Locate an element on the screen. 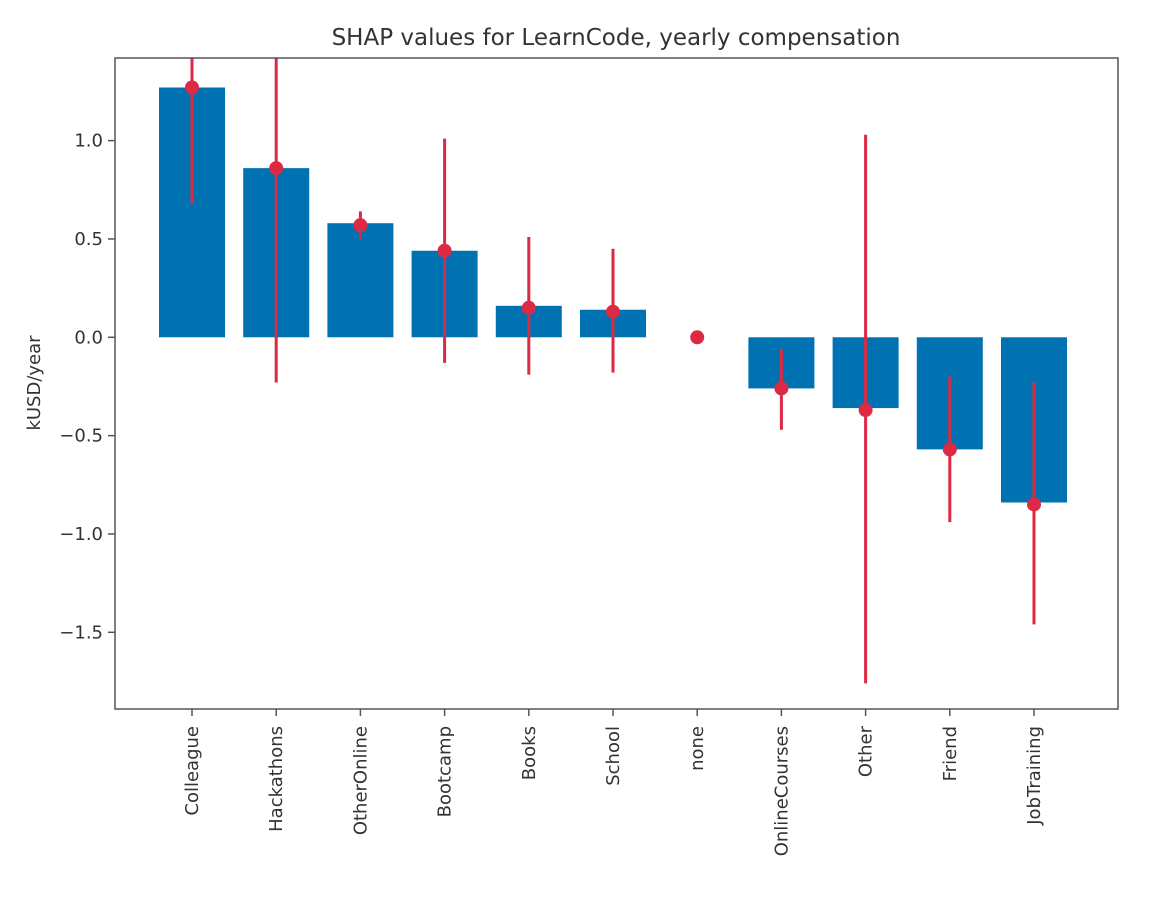  bar-OtherOnline is located at coordinates (360, 280).